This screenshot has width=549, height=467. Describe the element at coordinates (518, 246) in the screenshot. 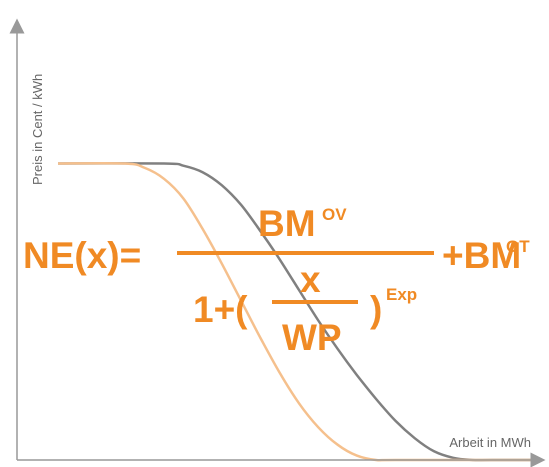

I see `formula-plus-sup: OT` at that location.